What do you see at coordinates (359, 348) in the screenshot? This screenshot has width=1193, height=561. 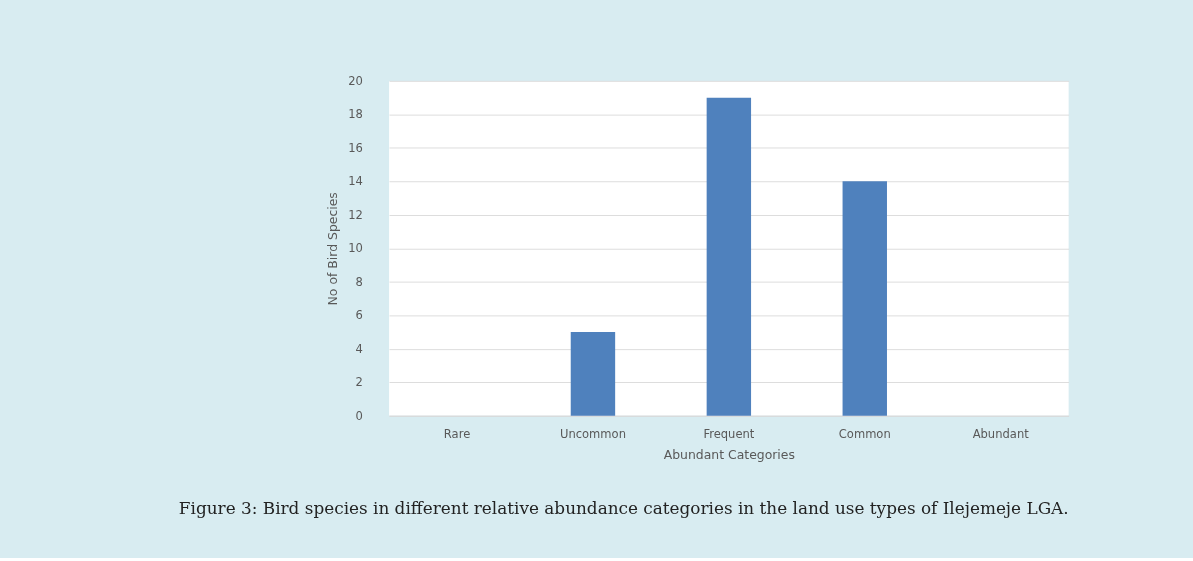 I see `y-tick-label: 4` at bounding box center [359, 348].